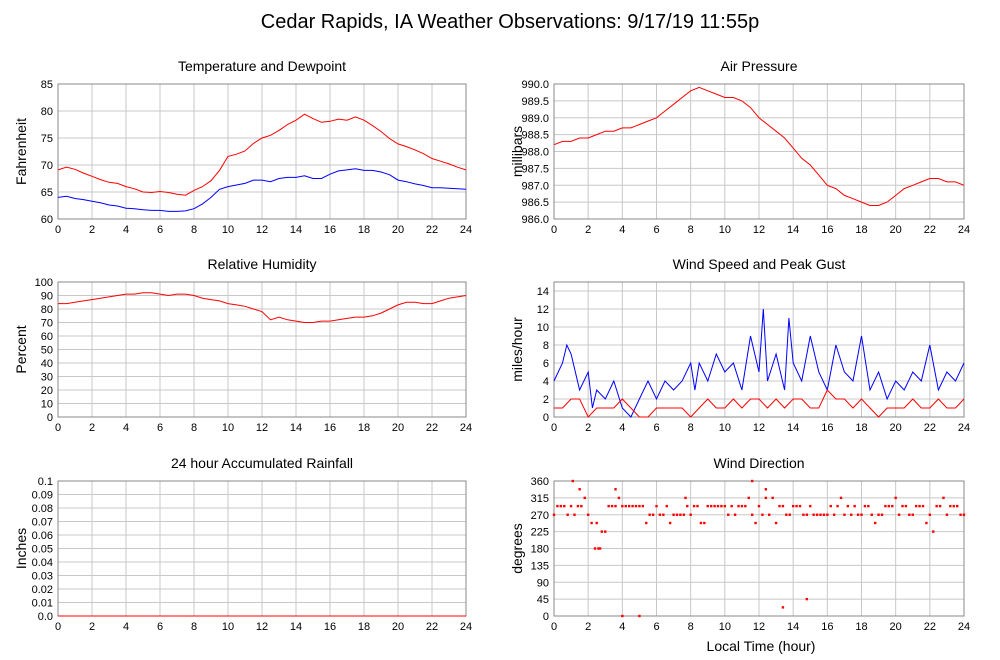  I want to click on humidity-y-tick-label: 30, so click(47, 378).